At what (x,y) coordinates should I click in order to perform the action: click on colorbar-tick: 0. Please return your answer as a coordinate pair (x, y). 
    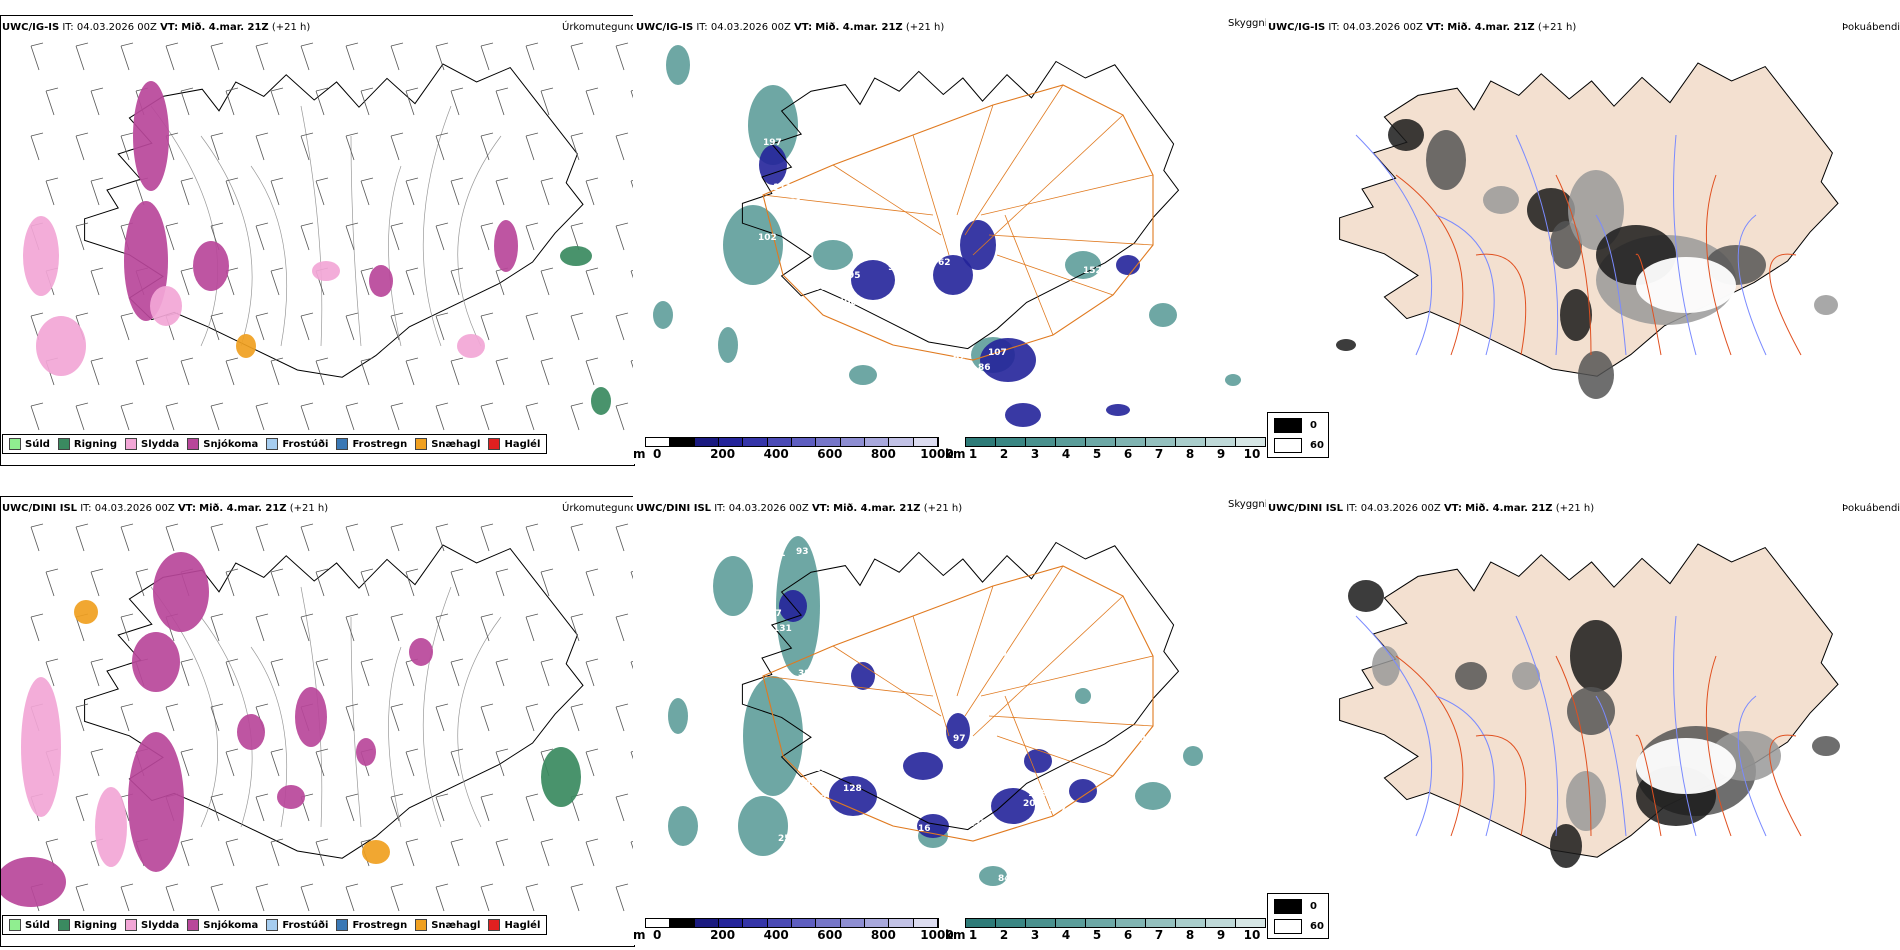
    Looking at the image, I should click on (657, 454).